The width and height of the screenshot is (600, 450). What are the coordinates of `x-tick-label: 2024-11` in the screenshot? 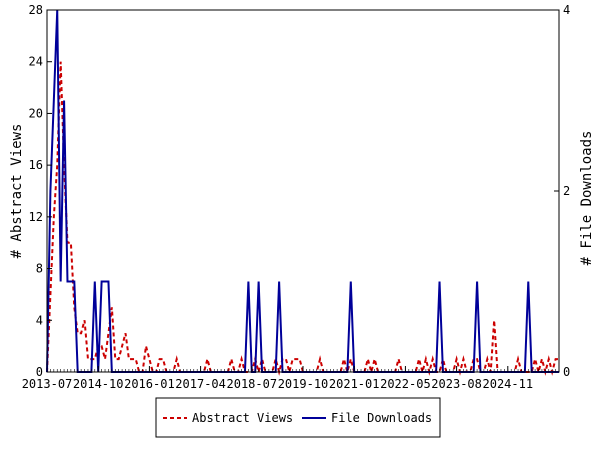 It's located at (508, 384).